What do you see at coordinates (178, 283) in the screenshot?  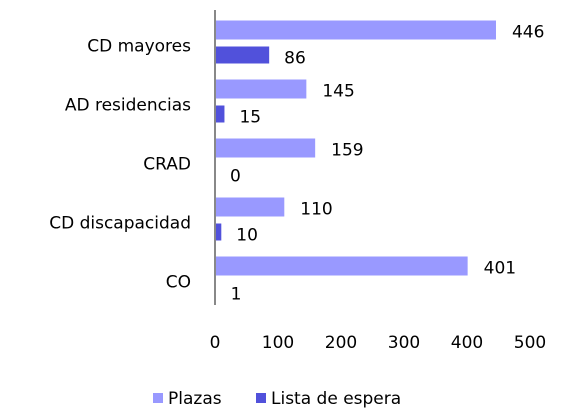 I see `y-tick-label: CO` at bounding box center [178, 283].